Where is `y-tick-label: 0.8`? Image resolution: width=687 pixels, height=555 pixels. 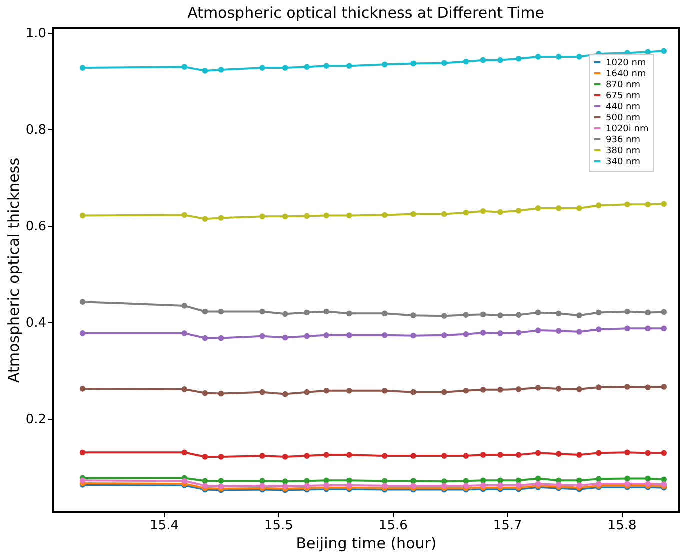
y-tick-label: 0.8 is located at coordinates (36, 130).